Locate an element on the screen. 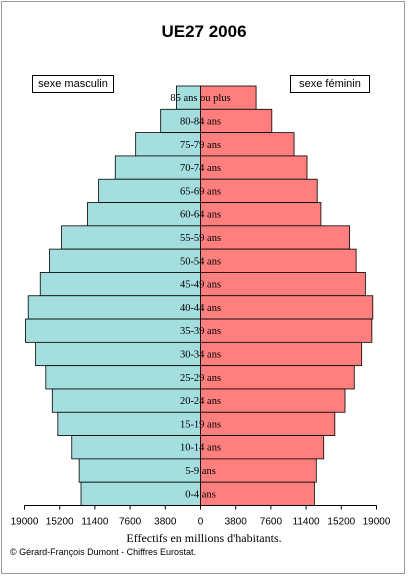  category-label-6: 55-59 ans is located at coordinates (200, 238).